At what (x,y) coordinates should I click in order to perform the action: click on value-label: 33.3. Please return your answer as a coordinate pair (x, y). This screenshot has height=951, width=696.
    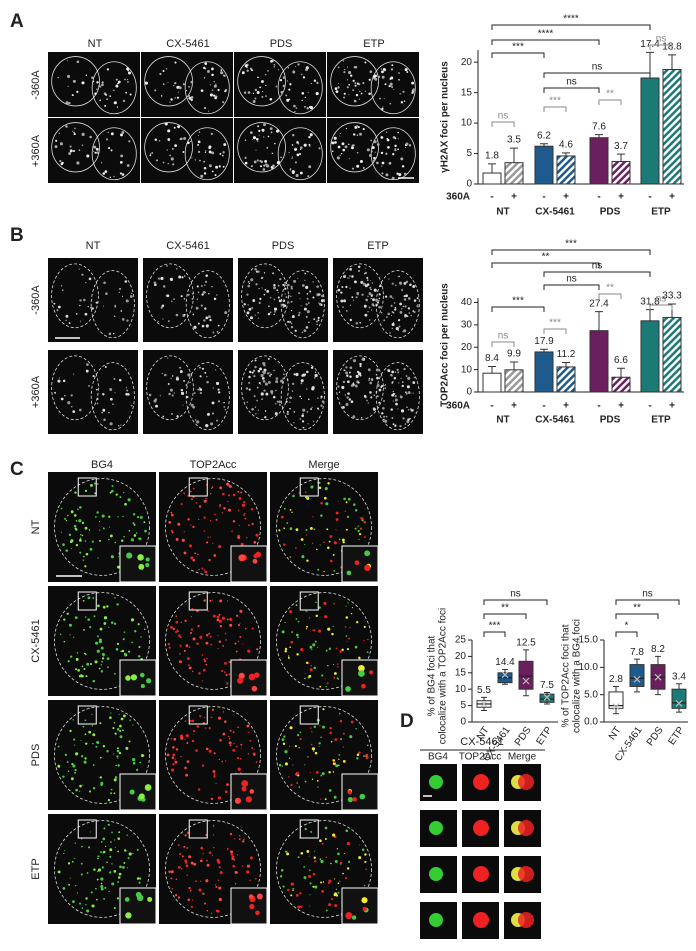
    Looking at the image, I should click on (672, 296).